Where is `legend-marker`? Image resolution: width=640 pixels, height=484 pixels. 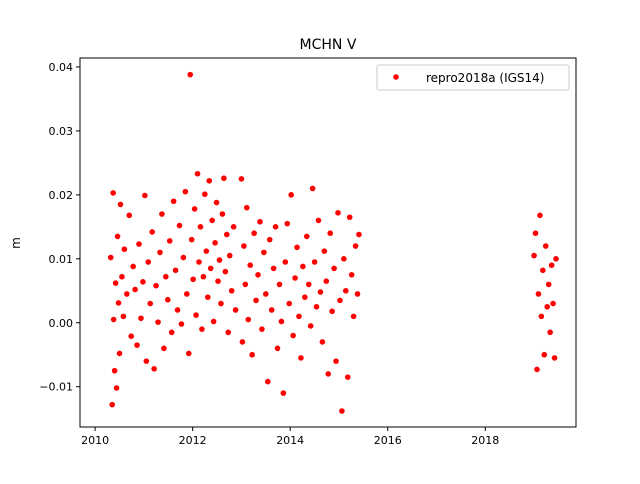 legend-marker is located at coordinates (396, 77).